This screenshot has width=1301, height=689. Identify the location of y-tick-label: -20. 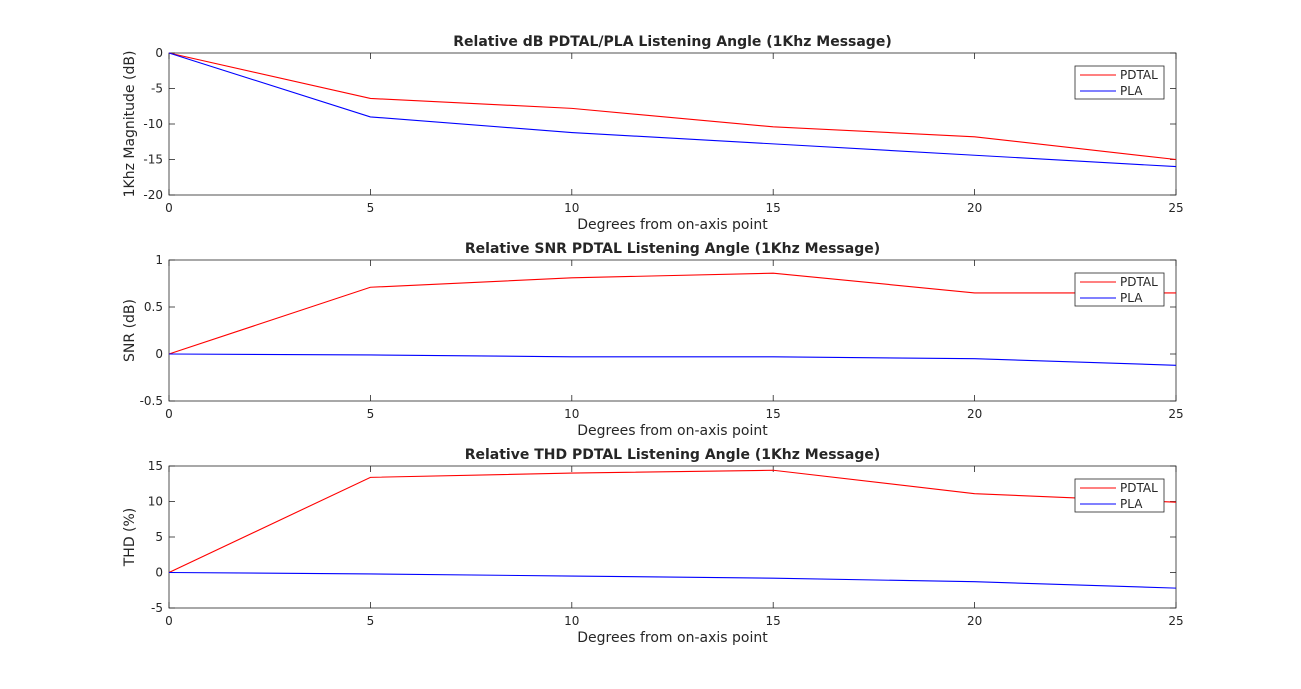
(153, 195).